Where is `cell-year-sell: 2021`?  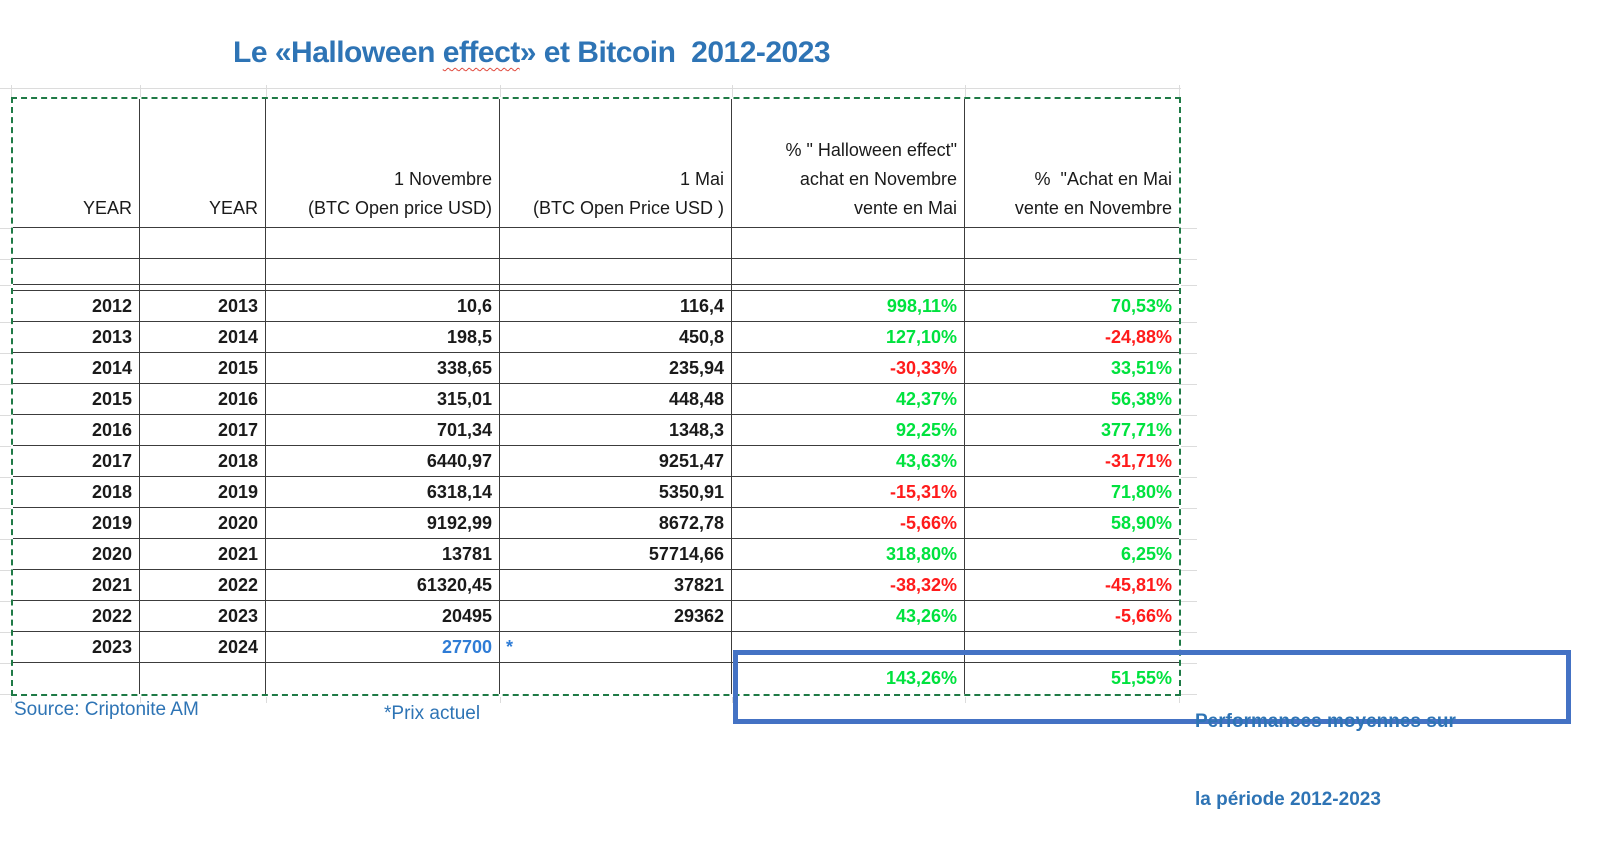
cell-year-sell: 2021 is located at coordinates (203, 554).